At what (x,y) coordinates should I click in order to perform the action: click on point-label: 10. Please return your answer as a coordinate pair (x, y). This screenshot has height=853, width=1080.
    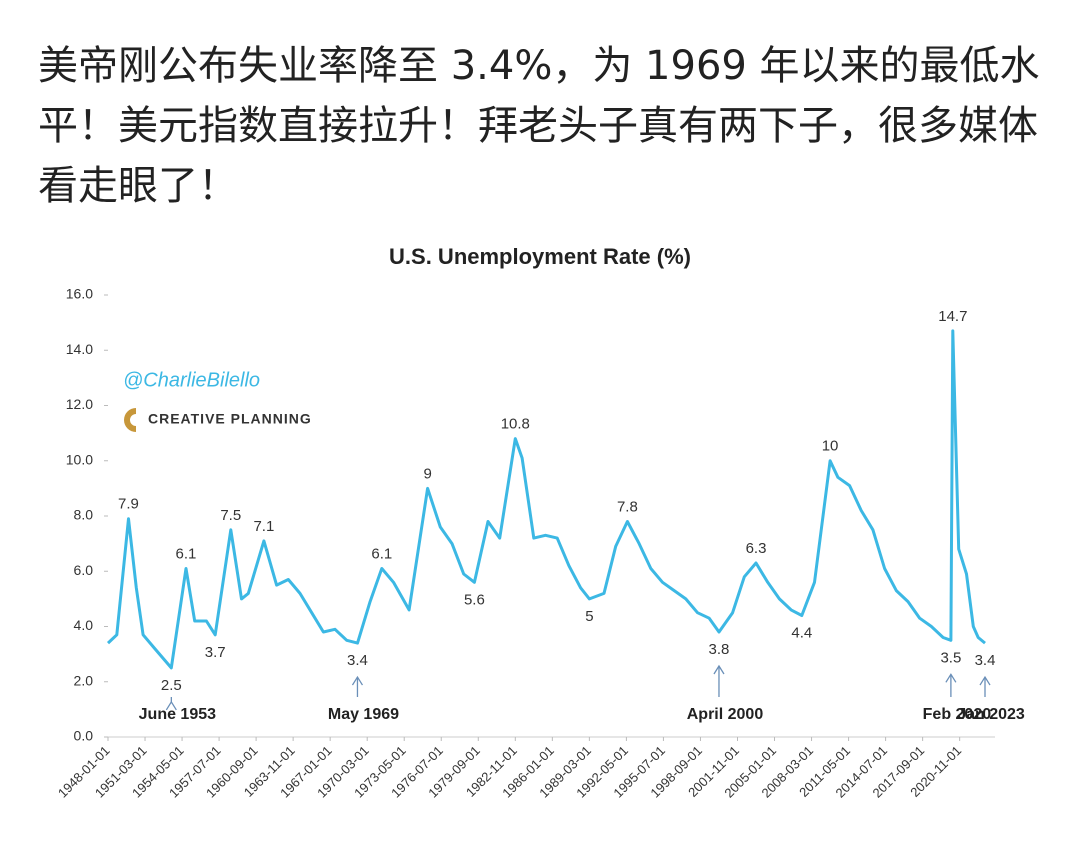
    Looking at the image, I should click on (830, 446).